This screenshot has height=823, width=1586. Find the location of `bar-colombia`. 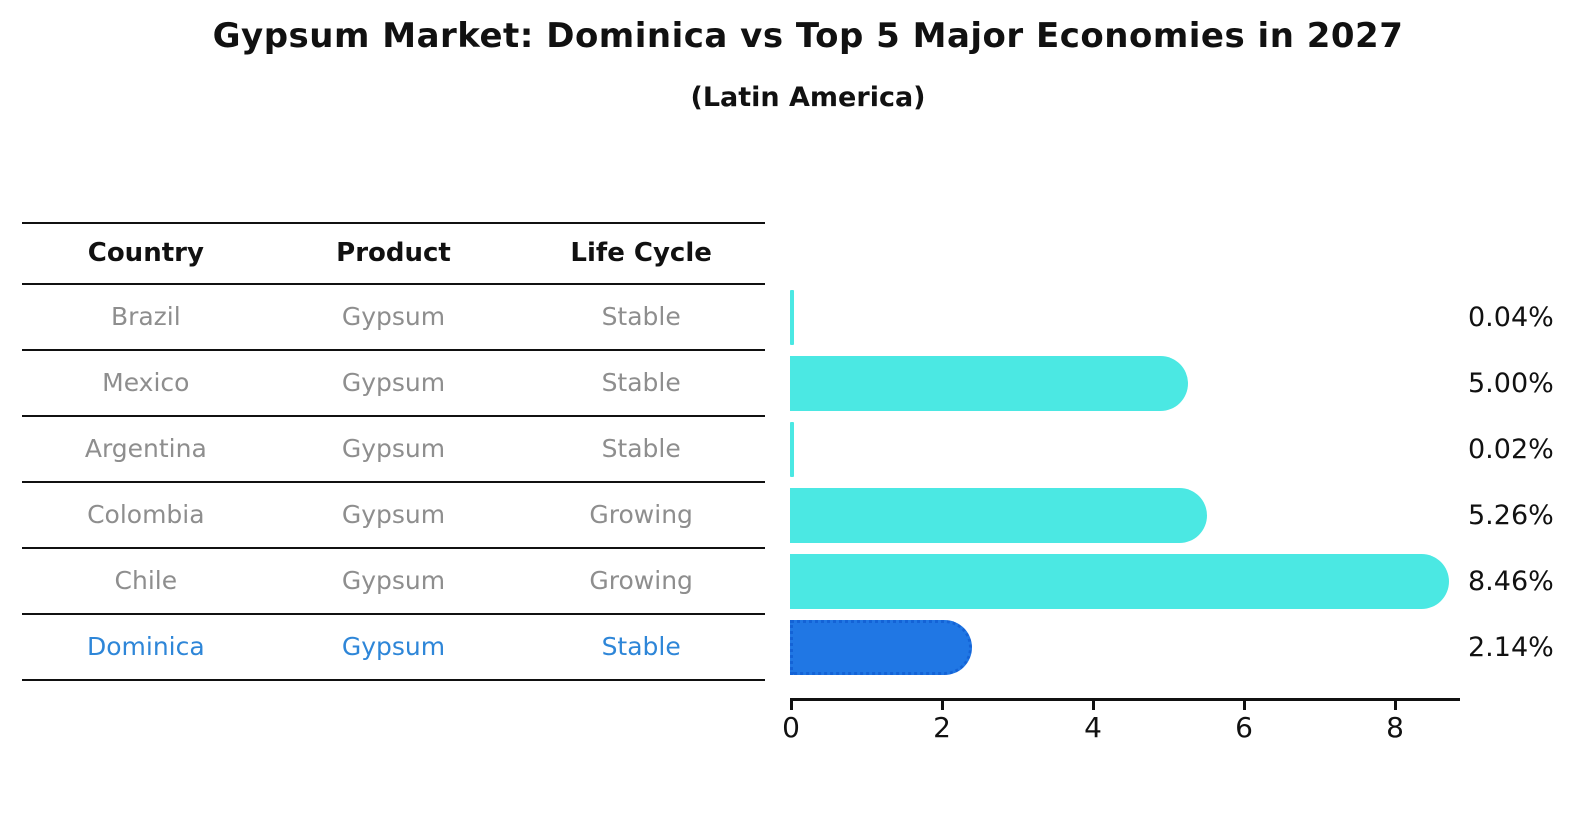

bar-colombia is located at coordinates (998, 515).